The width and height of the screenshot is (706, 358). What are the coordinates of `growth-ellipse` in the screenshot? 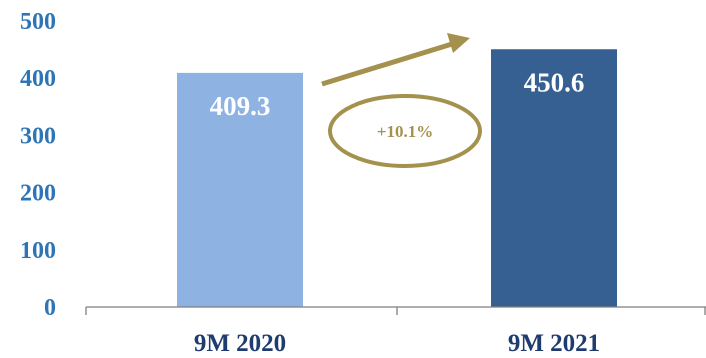 It's located at (405, 131).